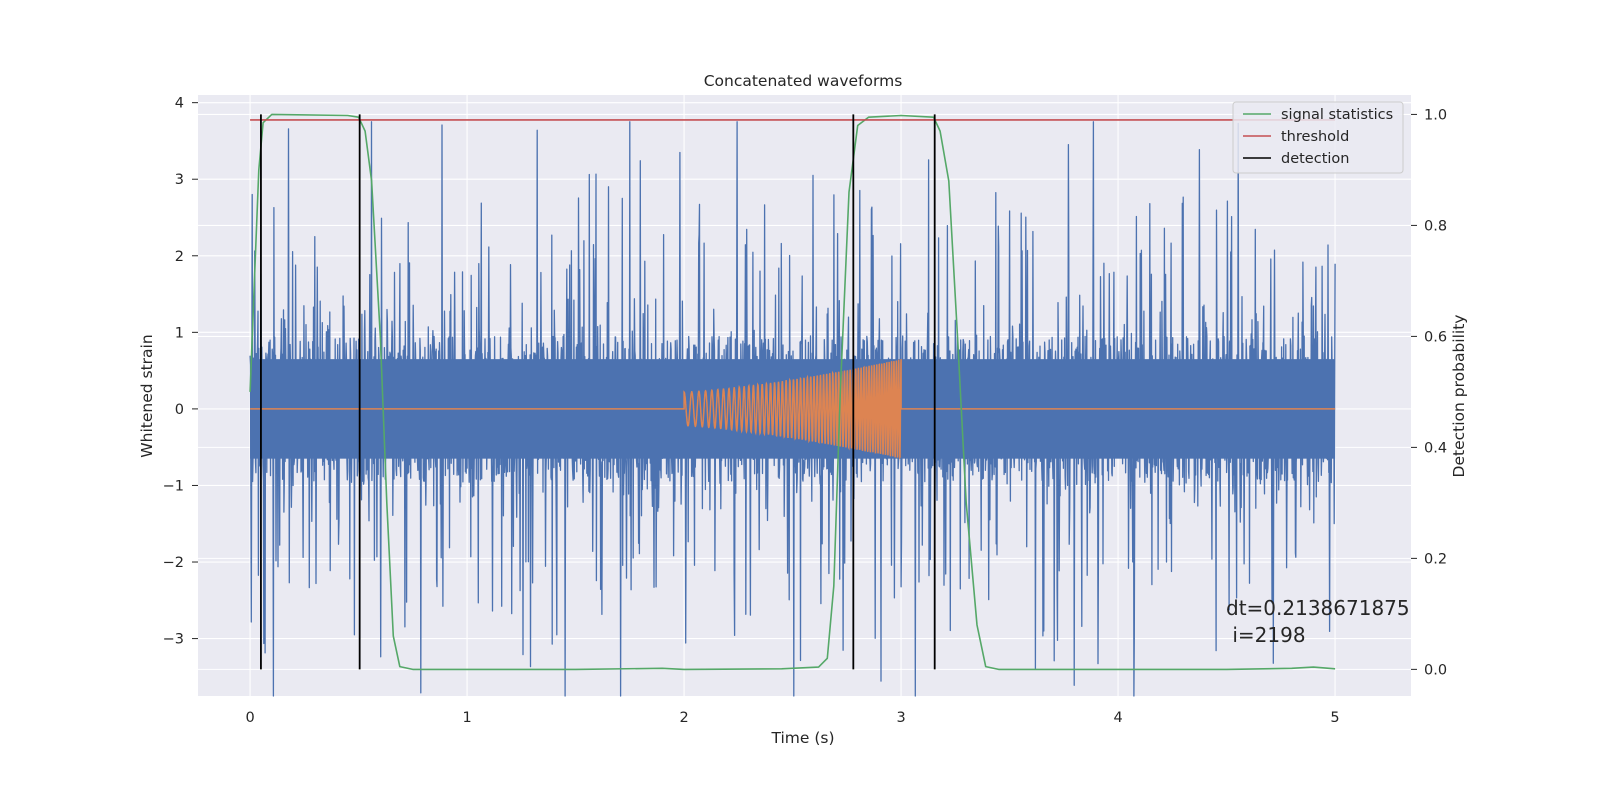  Describe the element at coordinates (179, 104) in the screenshot. I see `y-tick-label: 4` at that location.